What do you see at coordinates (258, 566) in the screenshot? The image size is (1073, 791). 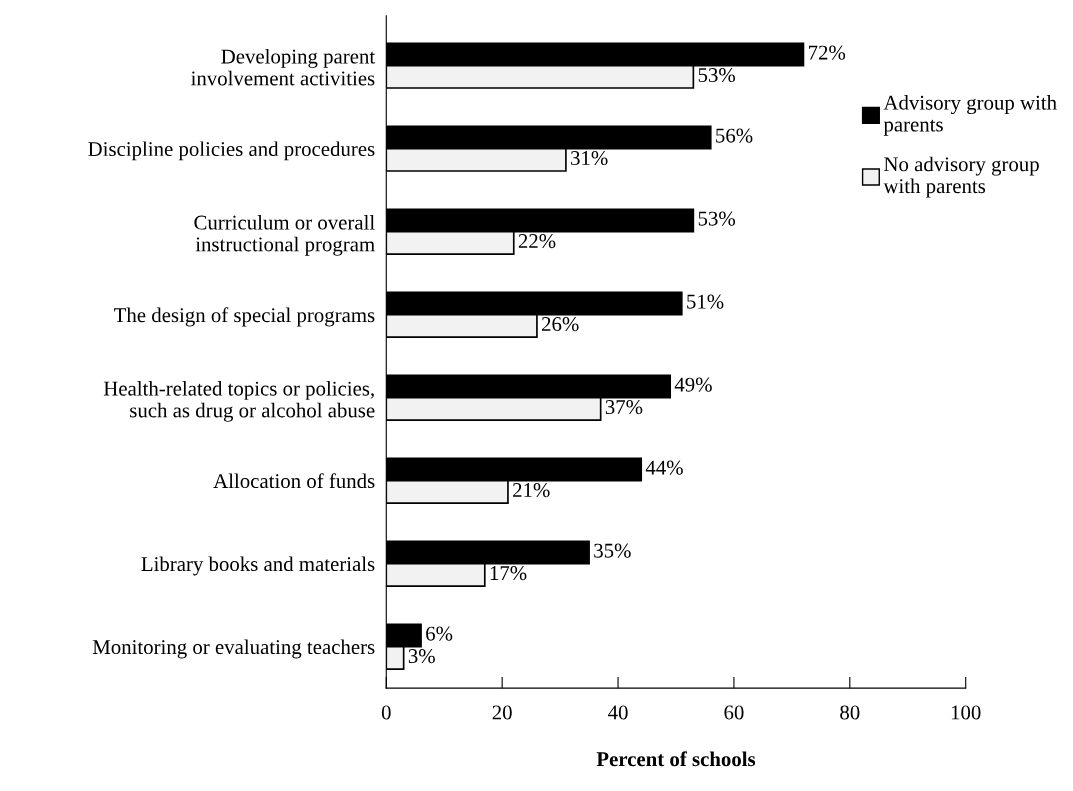 I see `y-tick-label: Library books and materials` at bounding box center [258, 566].